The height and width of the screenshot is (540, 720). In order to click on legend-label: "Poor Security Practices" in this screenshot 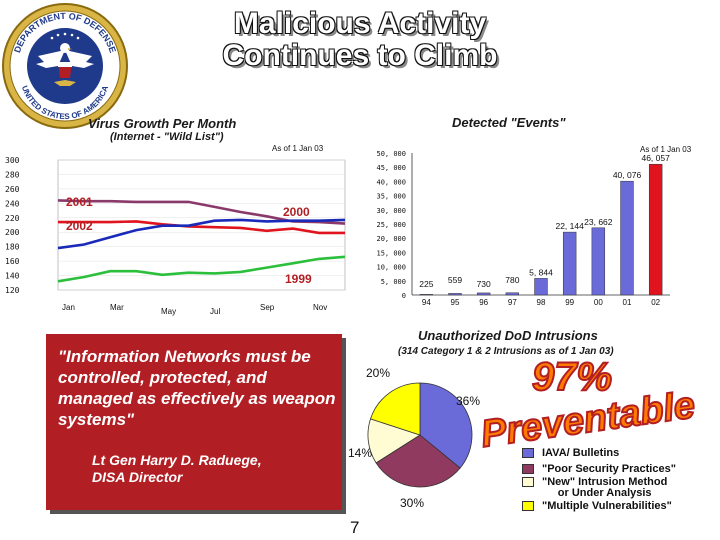, I will do `click(609, 469)`.